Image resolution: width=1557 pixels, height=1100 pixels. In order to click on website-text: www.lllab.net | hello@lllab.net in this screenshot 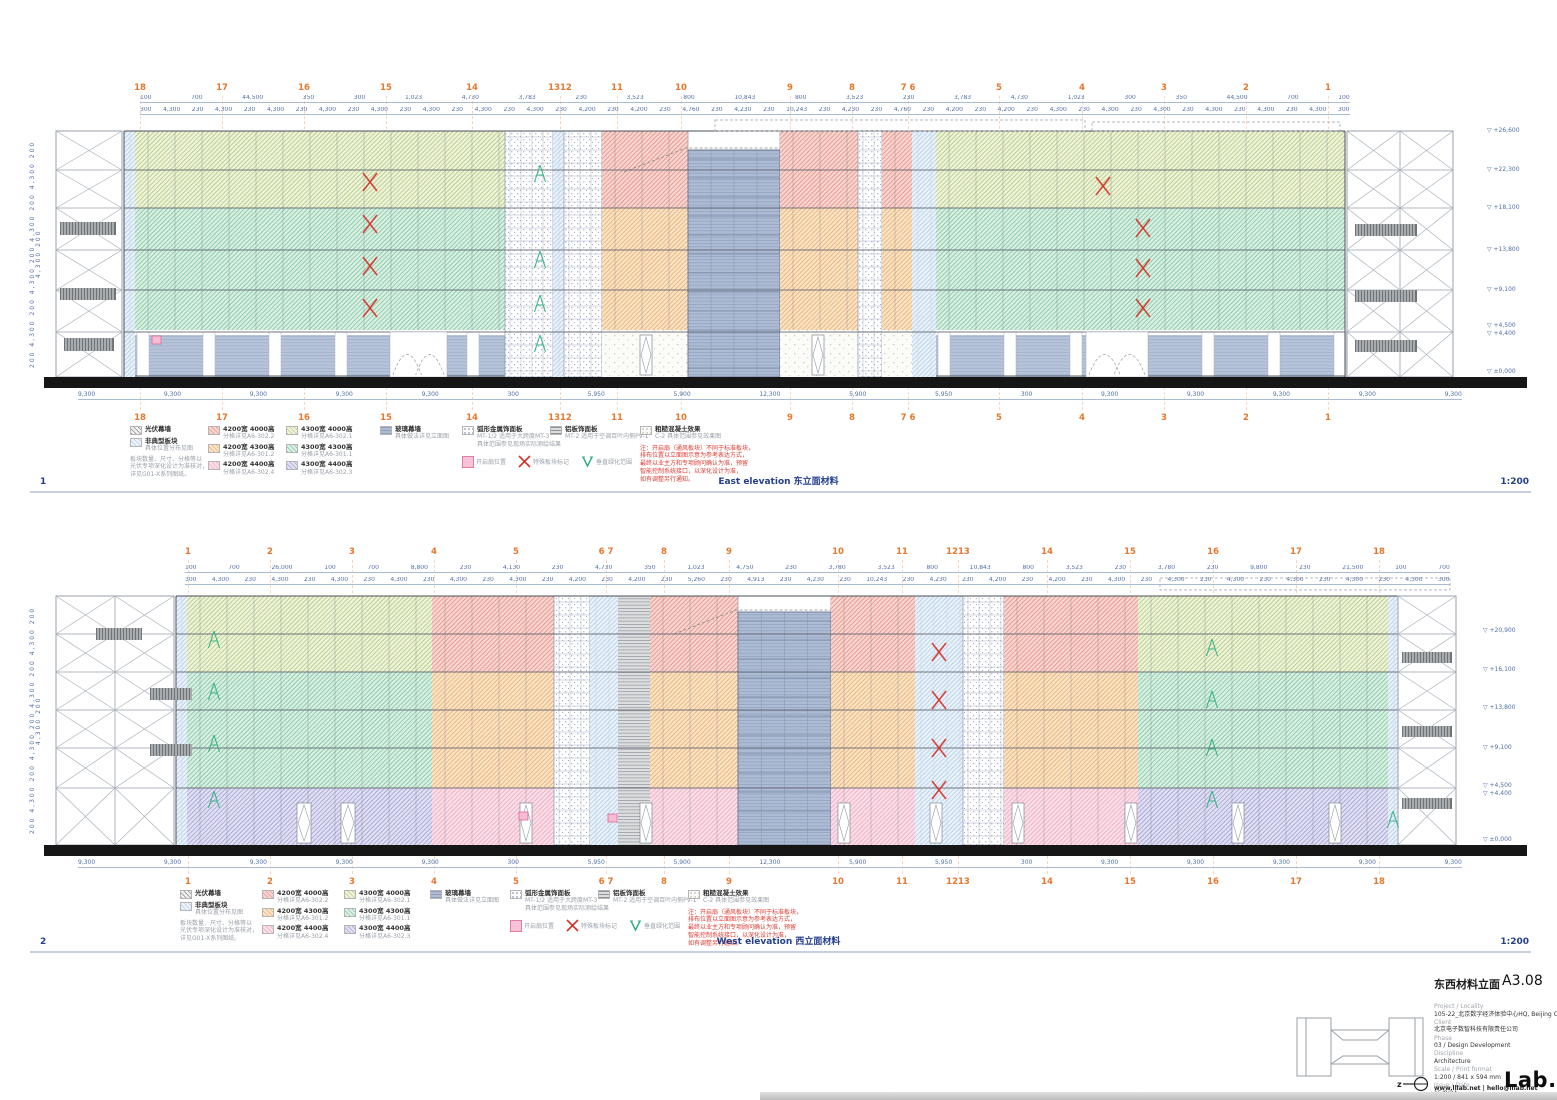, I will do `click(1486, 1088)`.